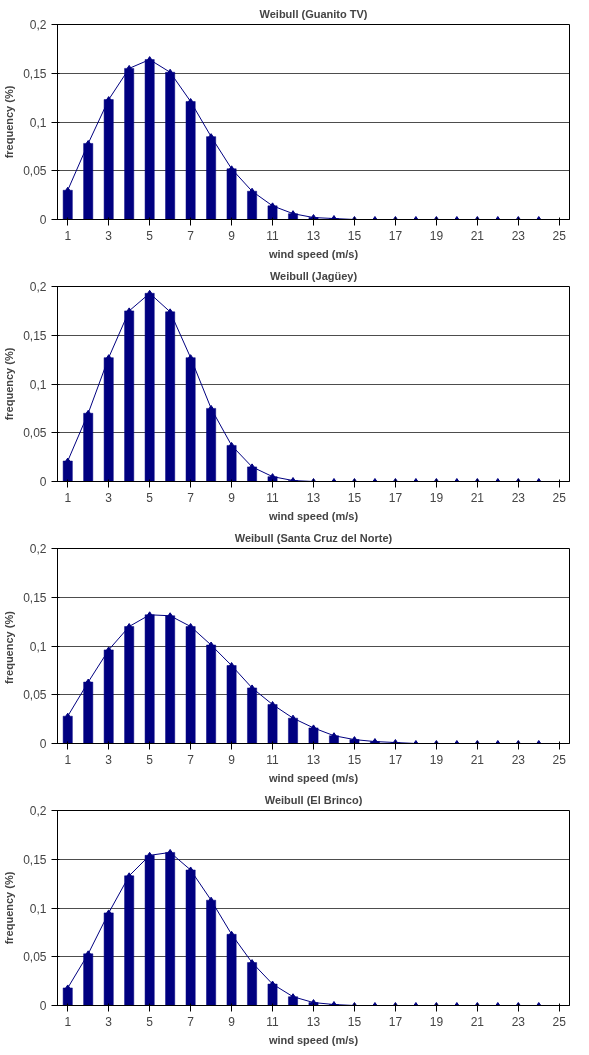 Image resolution: width=589 pixels, height=1055 pixels. What do you see at coordinates (313, 13) in the screenshot?
I see `chart-title: Weibull (Guanito TV)` at bounding box center [313, 13].